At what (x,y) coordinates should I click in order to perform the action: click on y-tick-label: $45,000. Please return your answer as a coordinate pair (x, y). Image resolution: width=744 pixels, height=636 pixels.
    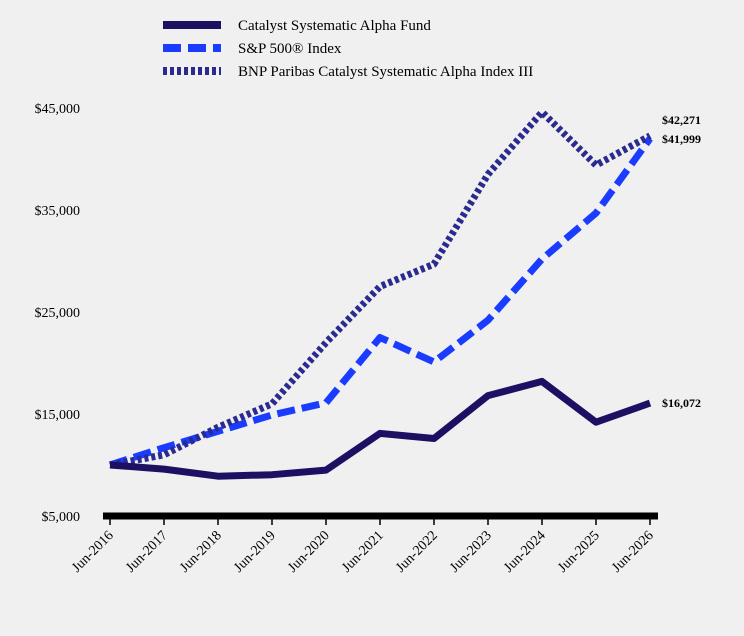
    Looking at the image, I should click on (58, 109).